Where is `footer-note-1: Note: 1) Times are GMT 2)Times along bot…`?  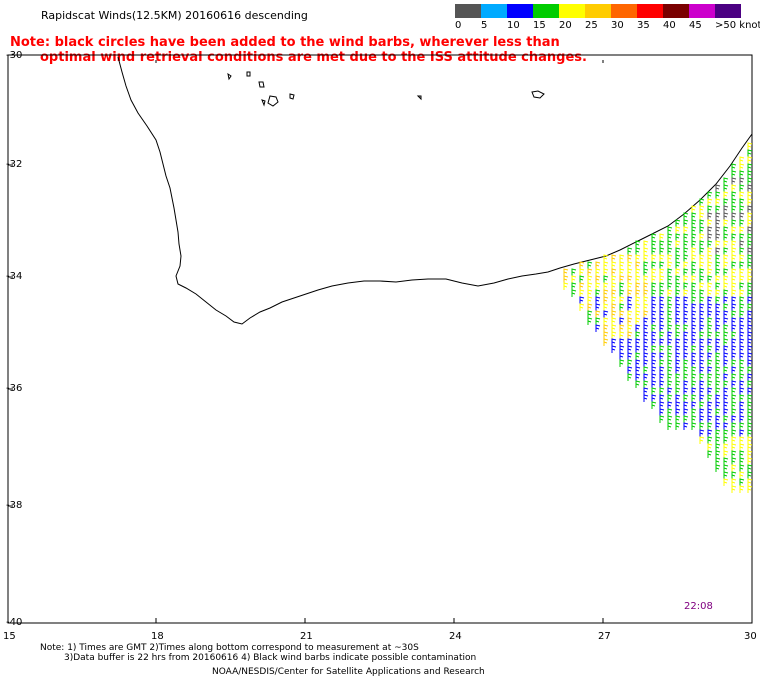 footer-note-1: Note: 1) Times are GMT 2)Times along bot… is located at coordinates (229, 648).